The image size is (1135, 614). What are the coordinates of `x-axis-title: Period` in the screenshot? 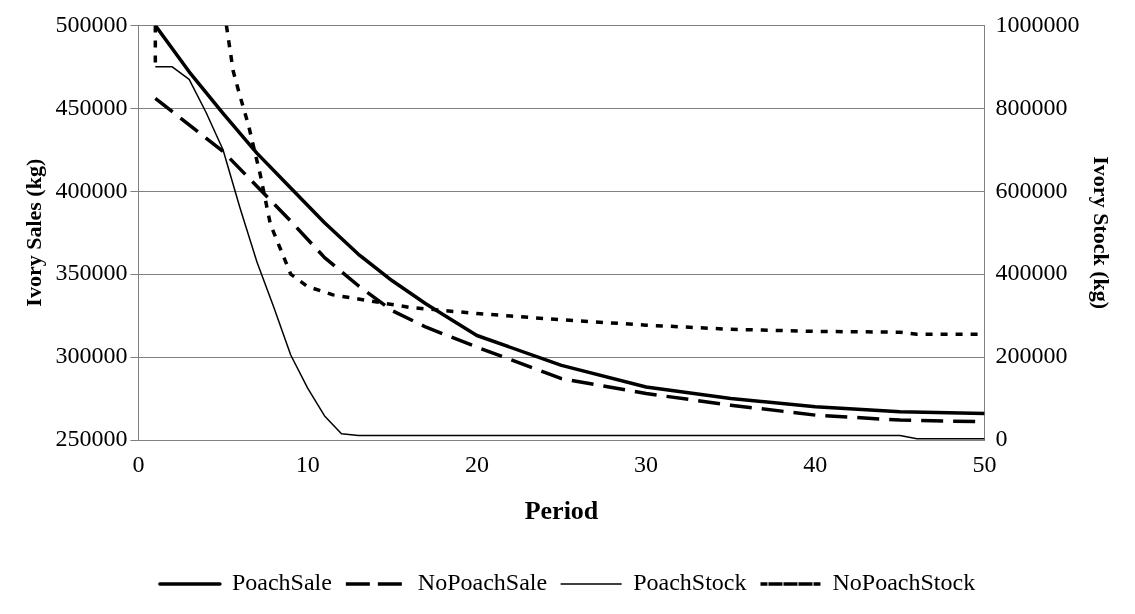 It's located at (561, 511).